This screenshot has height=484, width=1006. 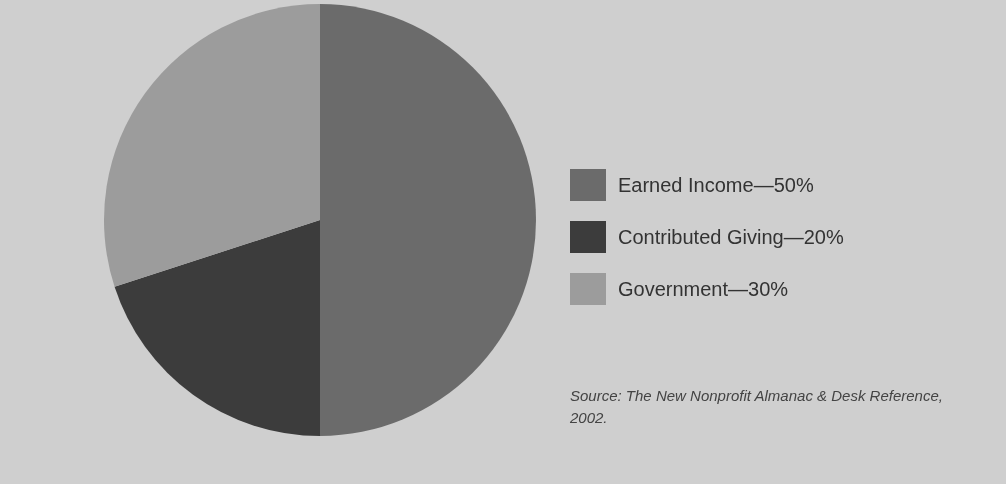 What do you see at coordinates (757, 407) in the screenshot?
I see `source-note: Source: The New Nonprofit Almanac & Desk Reference, 2002.` at bounding box center [757, 407].